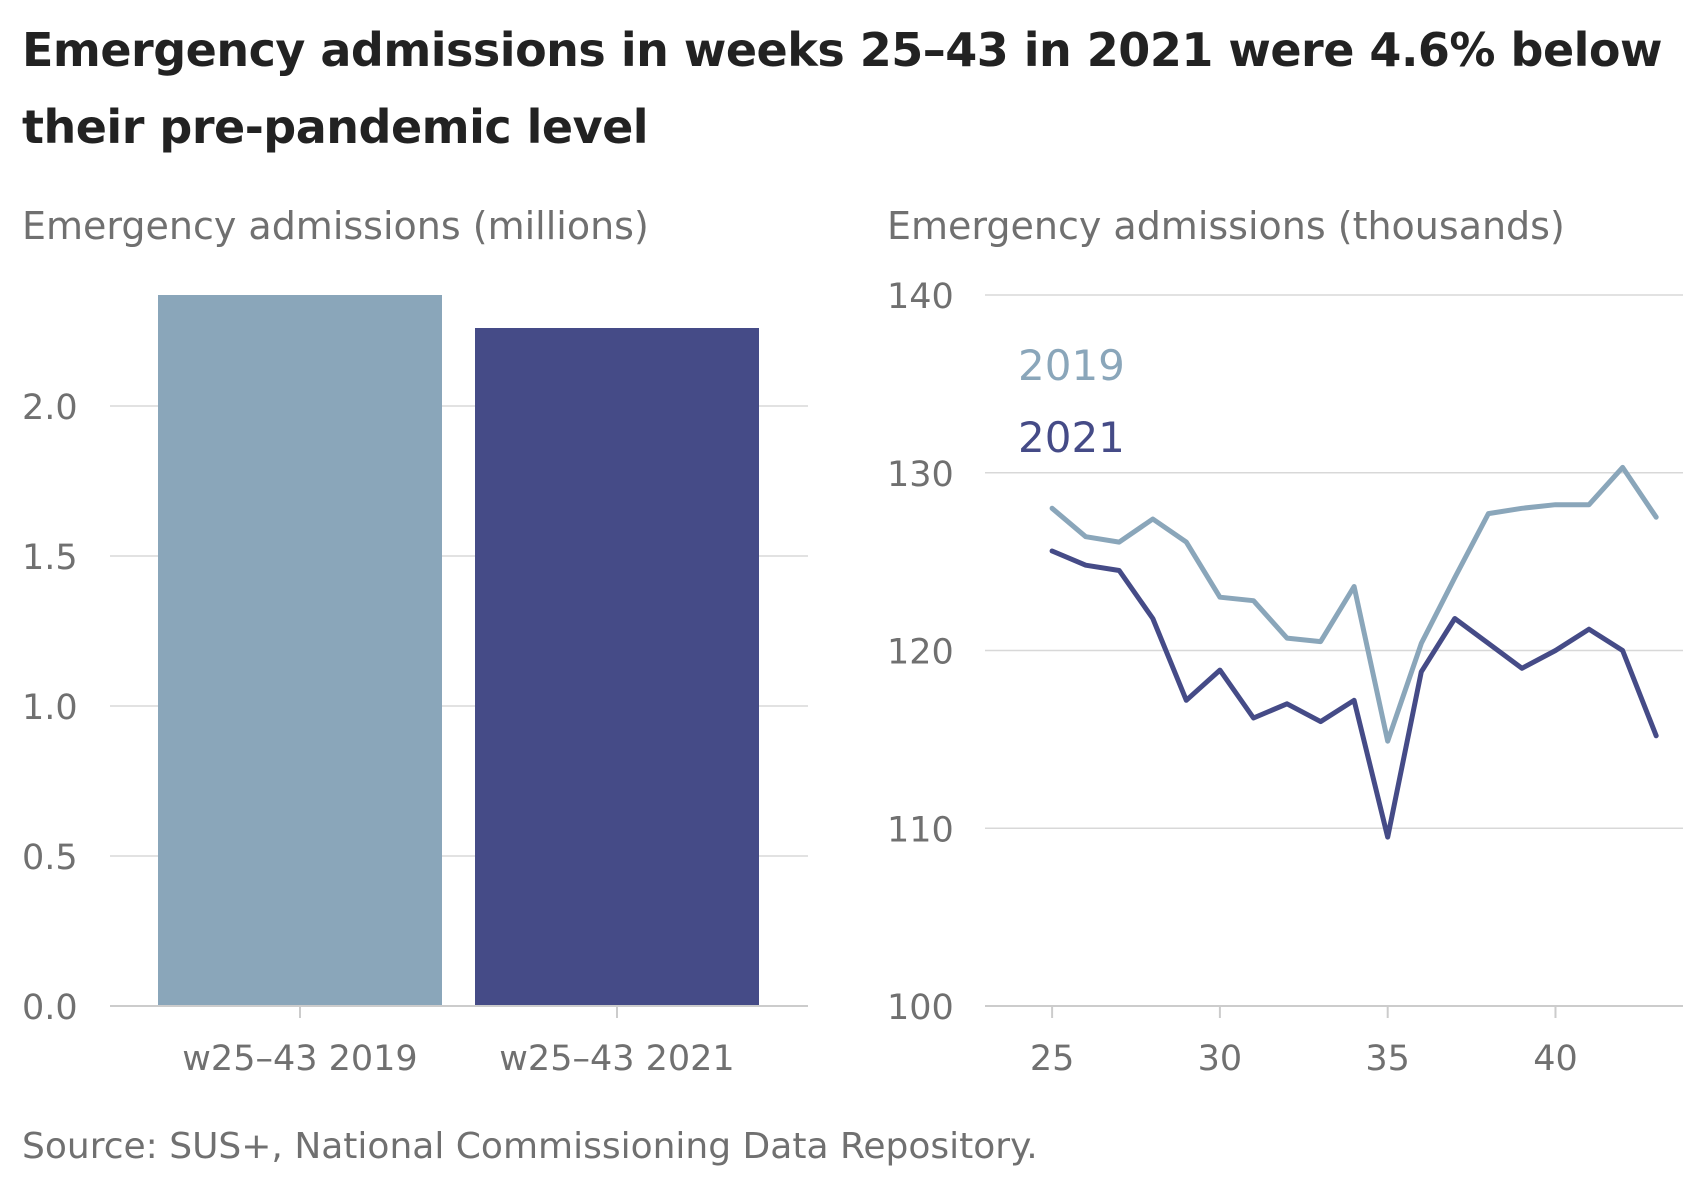  I want to click on bar-xtick-label: w25–43 2021, so click(616, 1059).